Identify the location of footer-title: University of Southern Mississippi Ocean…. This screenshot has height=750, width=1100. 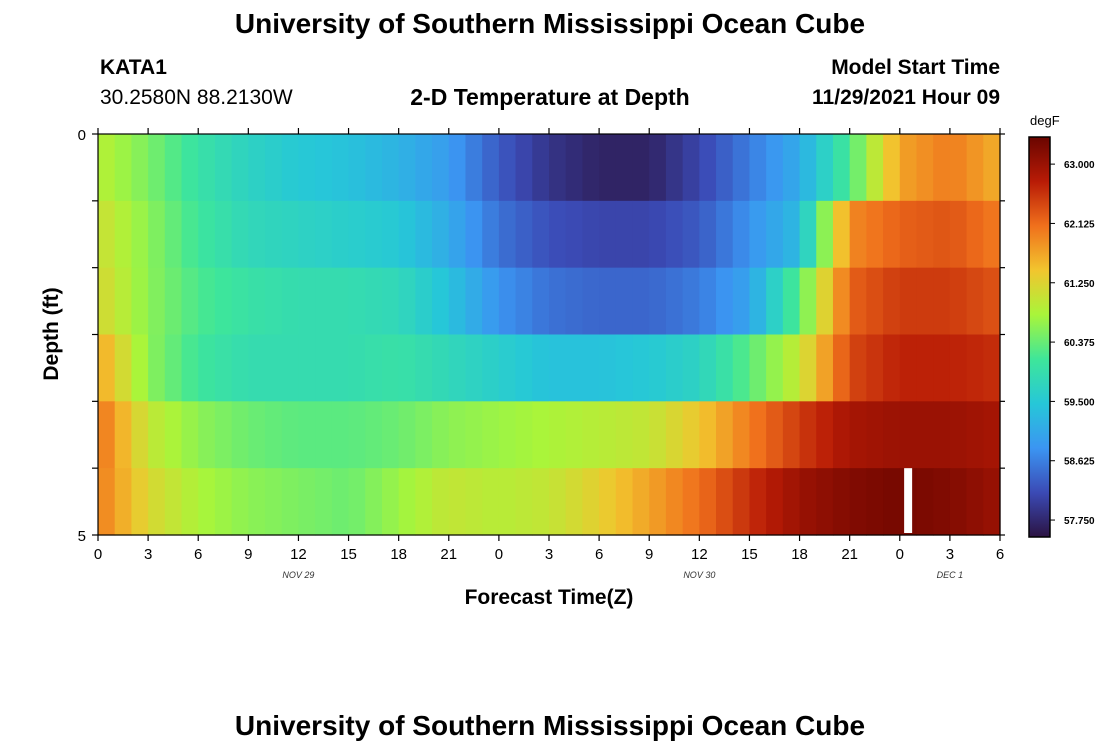
(550, 725).